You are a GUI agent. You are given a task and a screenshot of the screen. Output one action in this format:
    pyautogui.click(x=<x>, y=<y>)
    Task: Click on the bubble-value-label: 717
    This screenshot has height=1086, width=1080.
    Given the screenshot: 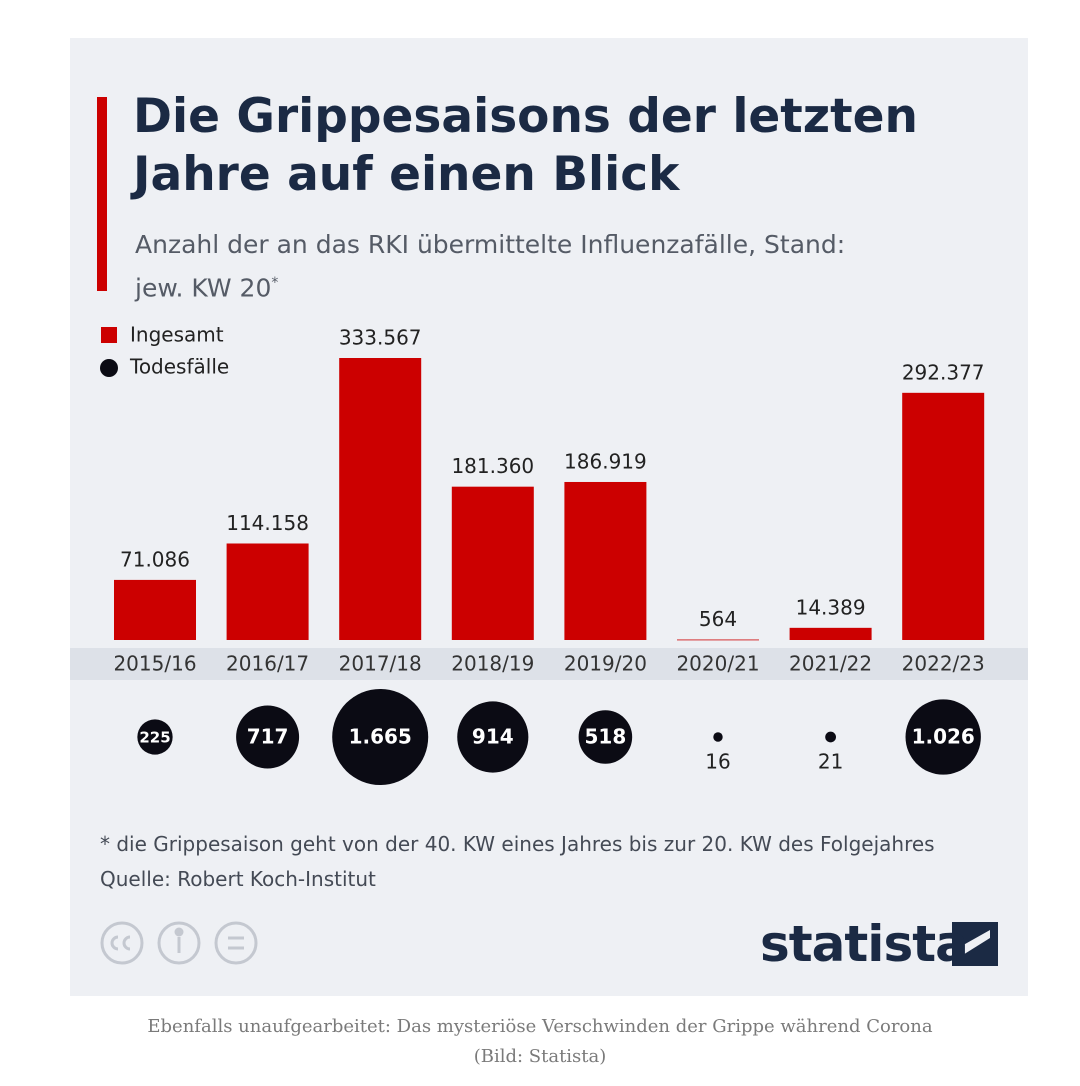 What is the action you would take?
    pyautogui.click(x=268, y=737)
    